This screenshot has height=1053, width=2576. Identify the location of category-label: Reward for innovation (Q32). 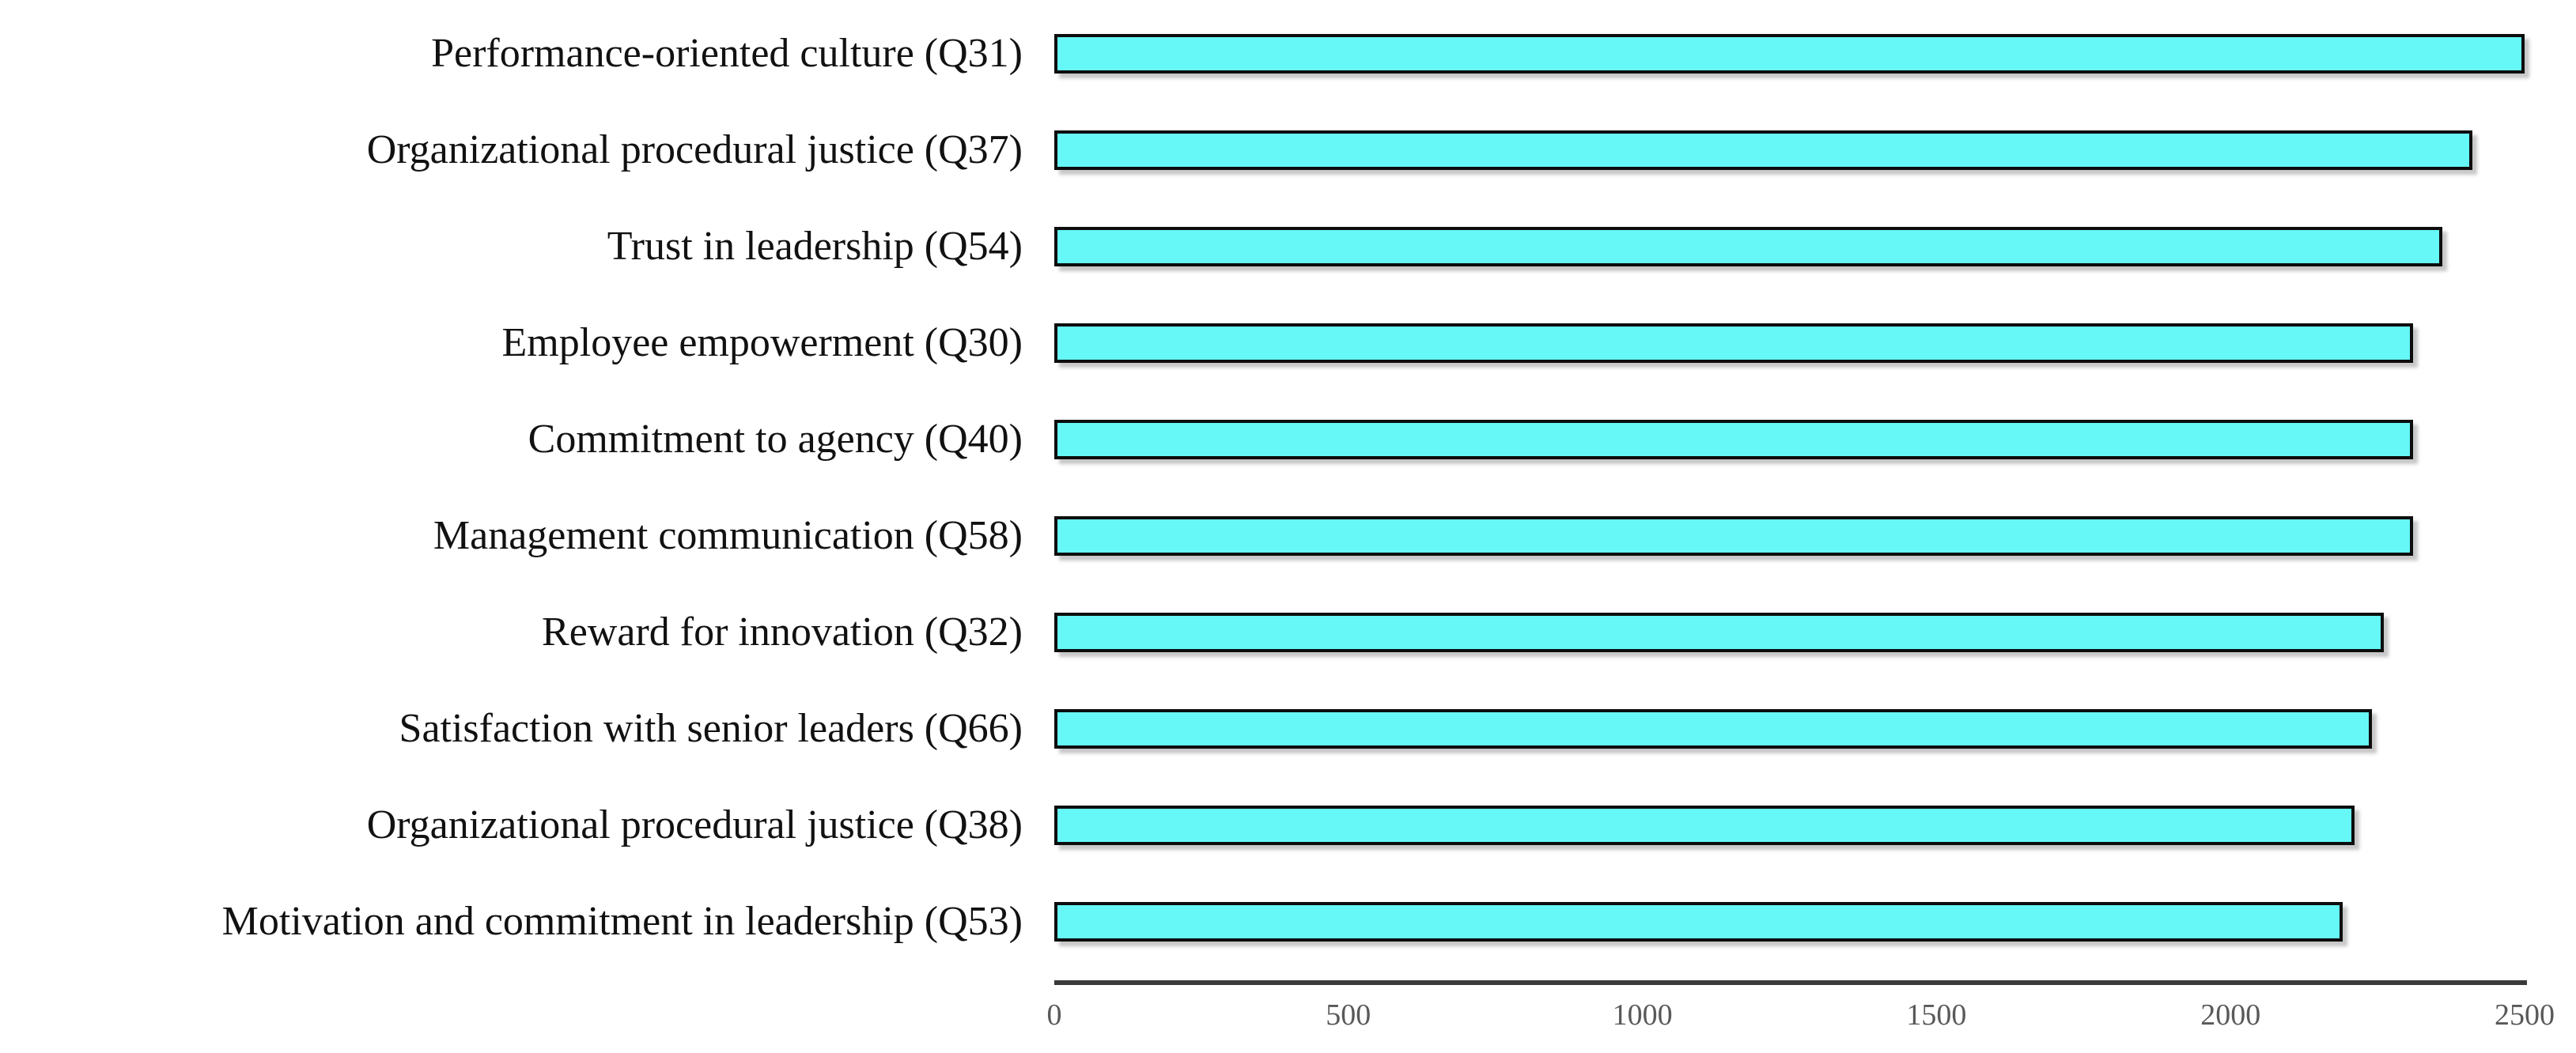
(783, 632).